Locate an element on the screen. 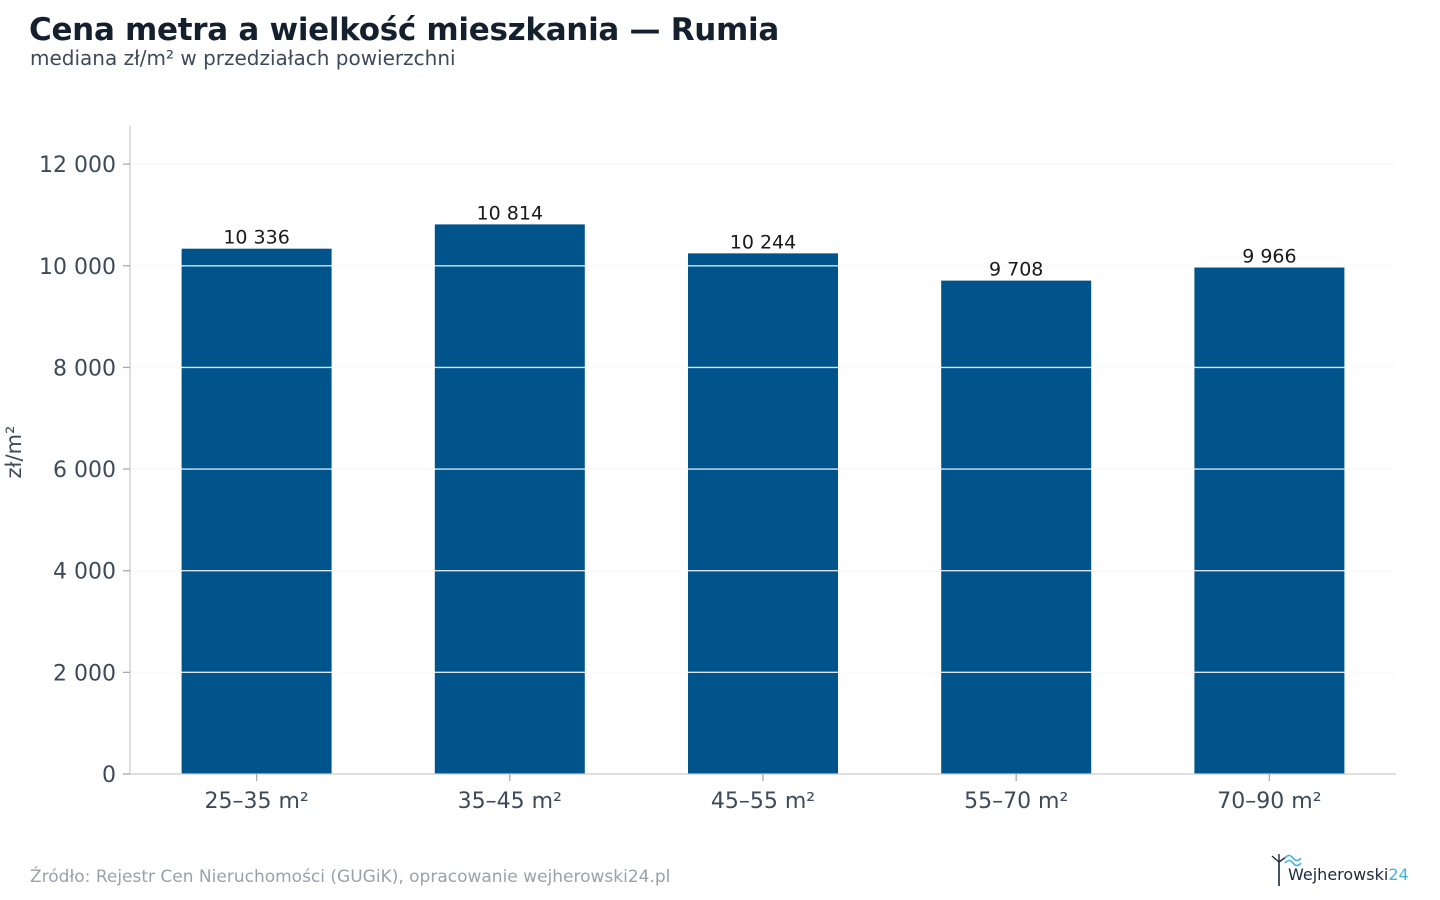  brand-logo: Wejherowski24 is located at coordinates (1343, 870).